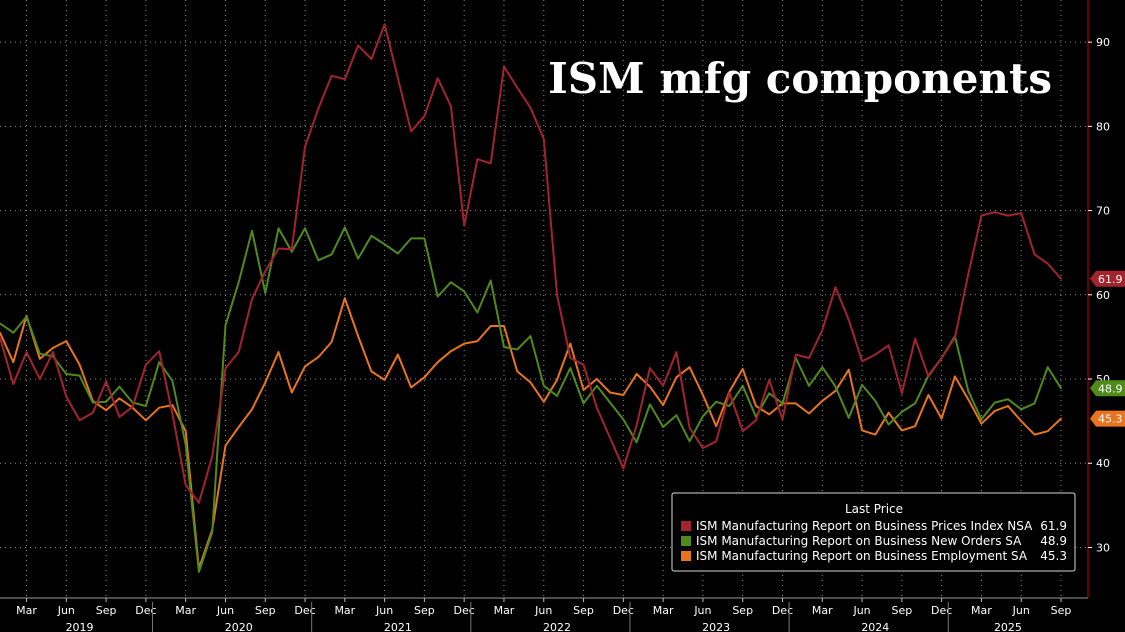 Image resolution: width=1125 pixels, height=632 pixels. Describe the element at coordinates (1110, 388) in the screenshot. I see `badge-value: 48.9` at that location.